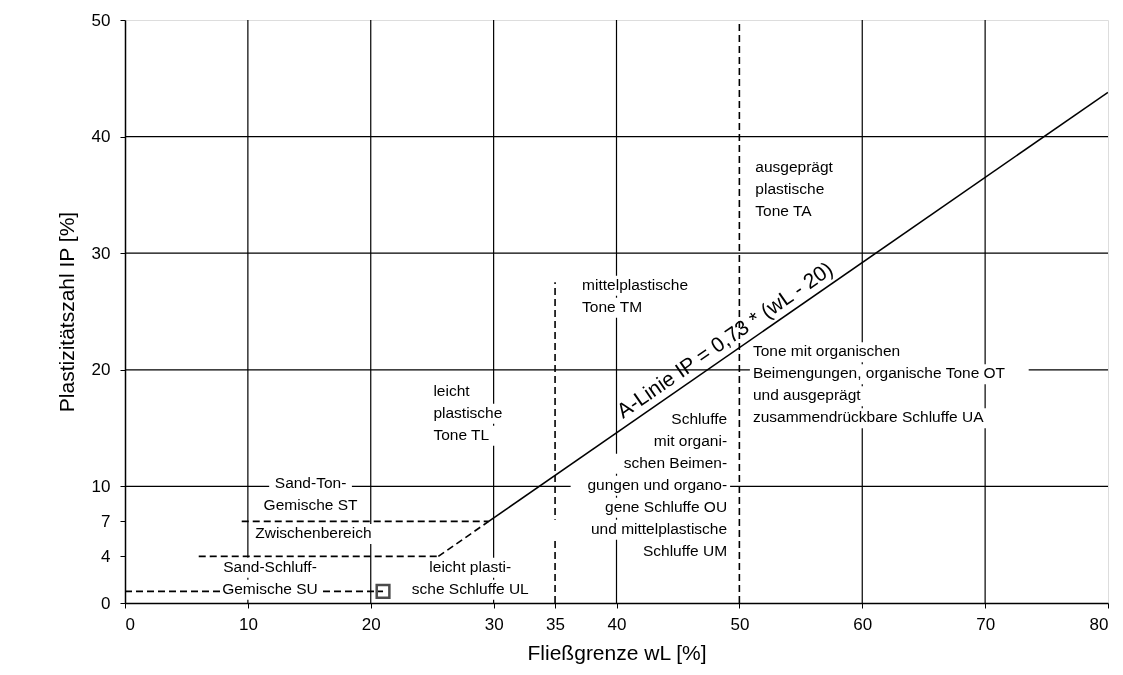 Image resolution: width=1123 pixels, height=675 pixels. What do you see at coordinates (101, 20) in the screenshot?
I see `y-tick-label: 50` at bounding box center [101, 20].